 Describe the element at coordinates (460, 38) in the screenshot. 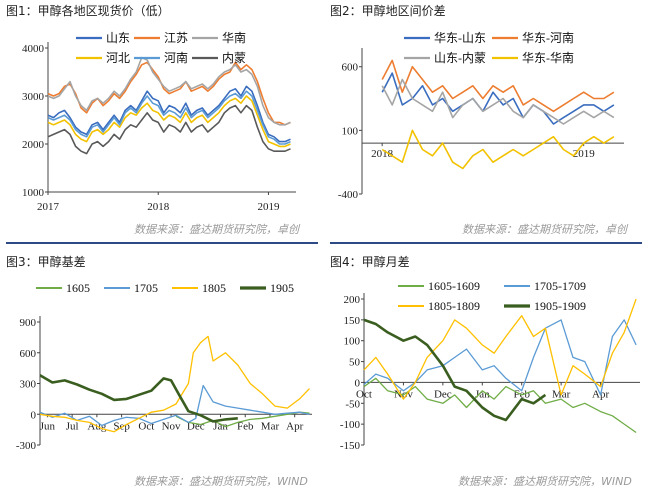

I see `legend-label: 华东-山东` at that location.